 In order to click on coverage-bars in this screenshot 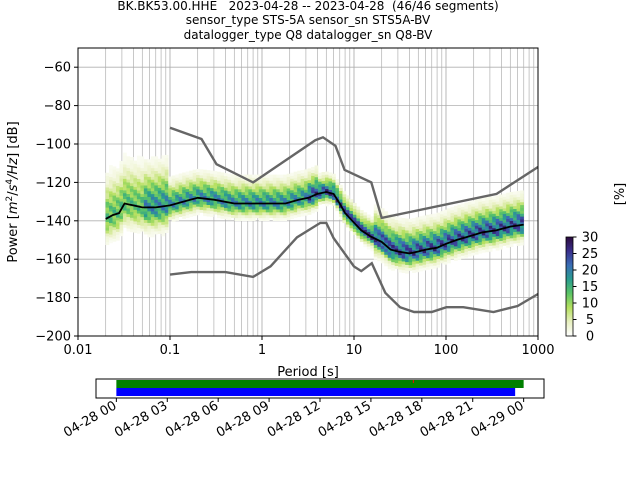, I will do `click(320, 388)`.